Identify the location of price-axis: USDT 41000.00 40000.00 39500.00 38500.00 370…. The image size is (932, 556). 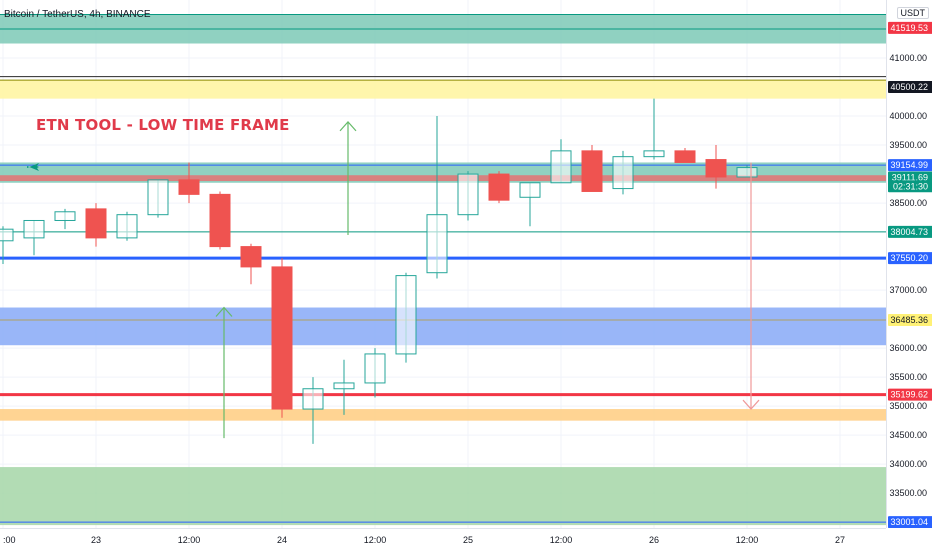
(909, 264).